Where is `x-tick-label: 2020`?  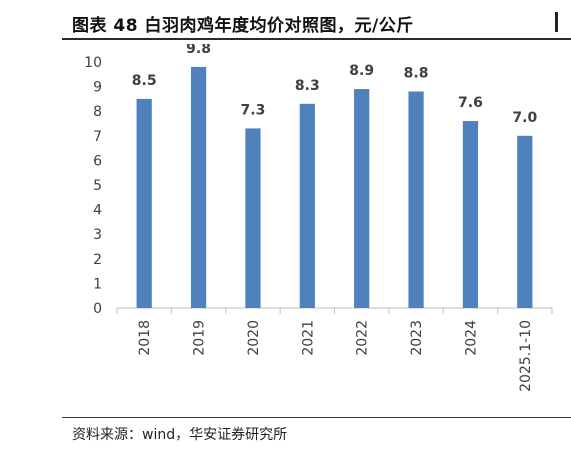 x-tick-label: 2020 is located at coordinates (254, 338).